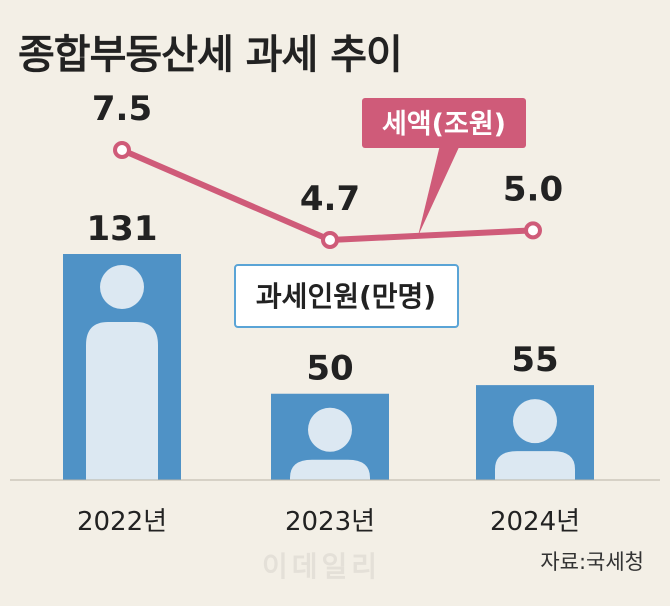  I want to click on bar-legend-label: 과세인원(만명), so click(346, 296).